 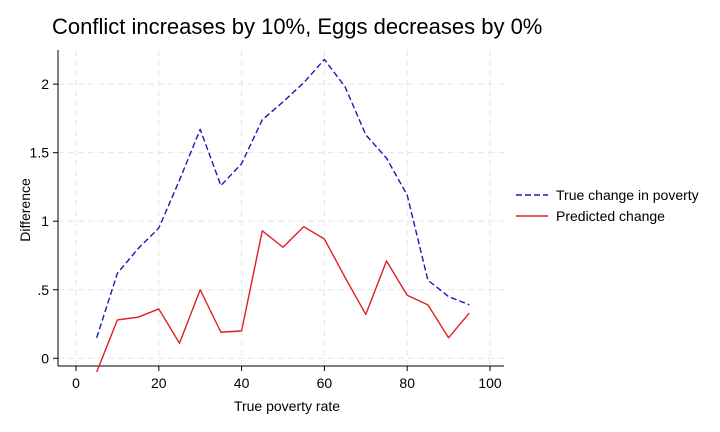 What do you see at coordinates (627, 195) in the screenshot?
I see `legend-label: True change in poverty` at bounding box center [627, 195].